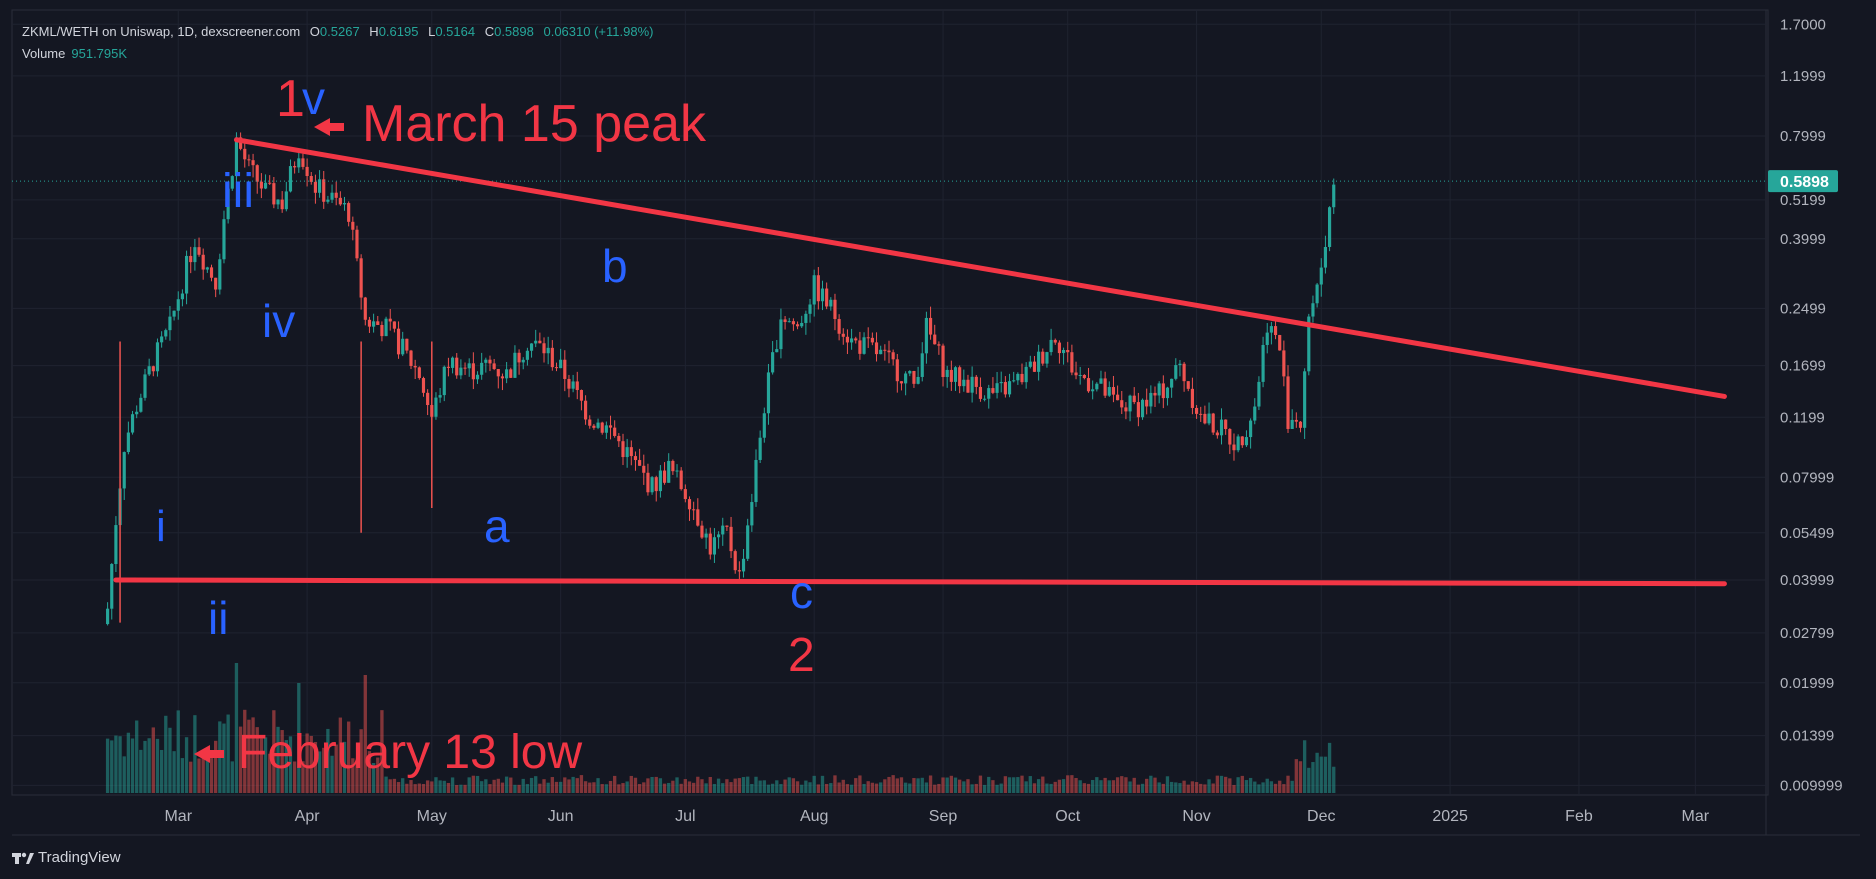 The height and width of the screenshot is (879, 1876). I want to click on brand: TradingView, so click(66, 857).